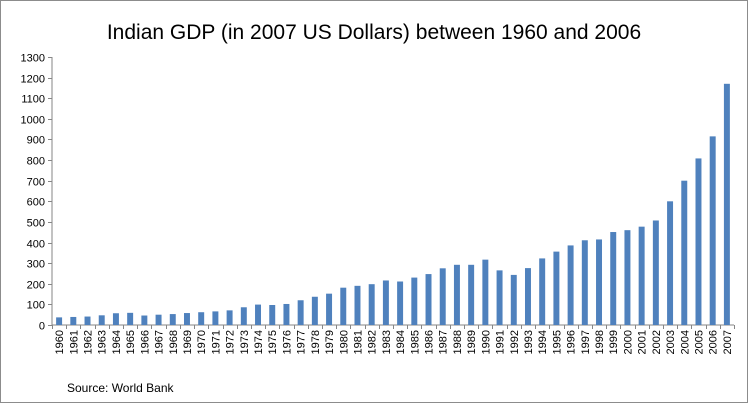 This screenshot has height=403, width=748. What do you see at coordinates (36, 162) in the screenshot?
I see `y-tick-label: 800` at bounding box center [36, 162].